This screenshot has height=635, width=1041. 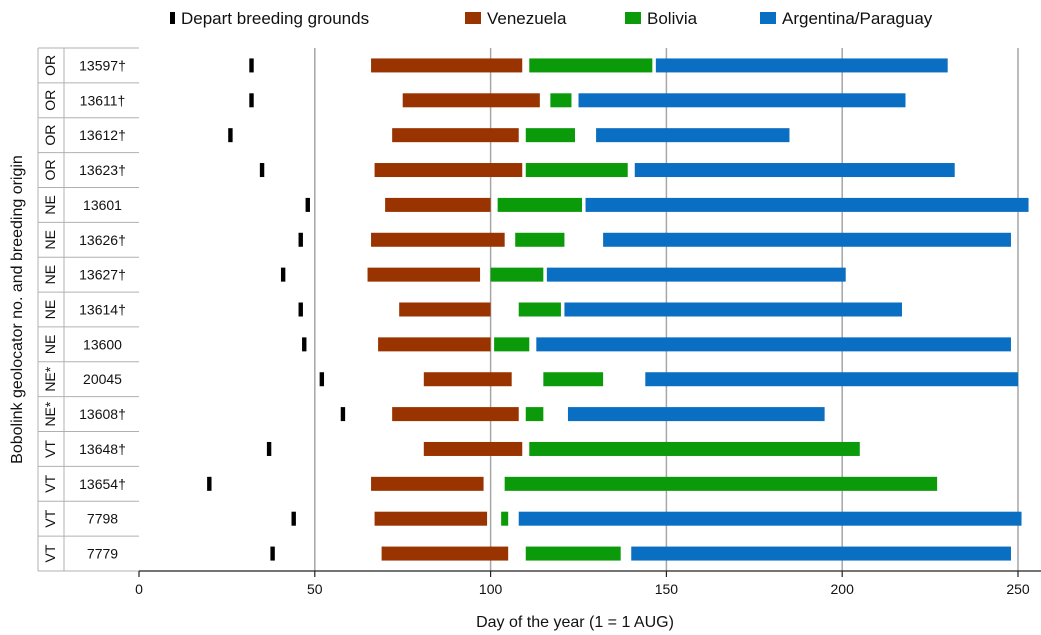 What do you see at coordinates (633, 18) in the screenshot?
I see `legend-swatch-bolivia` at bounding box center [633, 18].